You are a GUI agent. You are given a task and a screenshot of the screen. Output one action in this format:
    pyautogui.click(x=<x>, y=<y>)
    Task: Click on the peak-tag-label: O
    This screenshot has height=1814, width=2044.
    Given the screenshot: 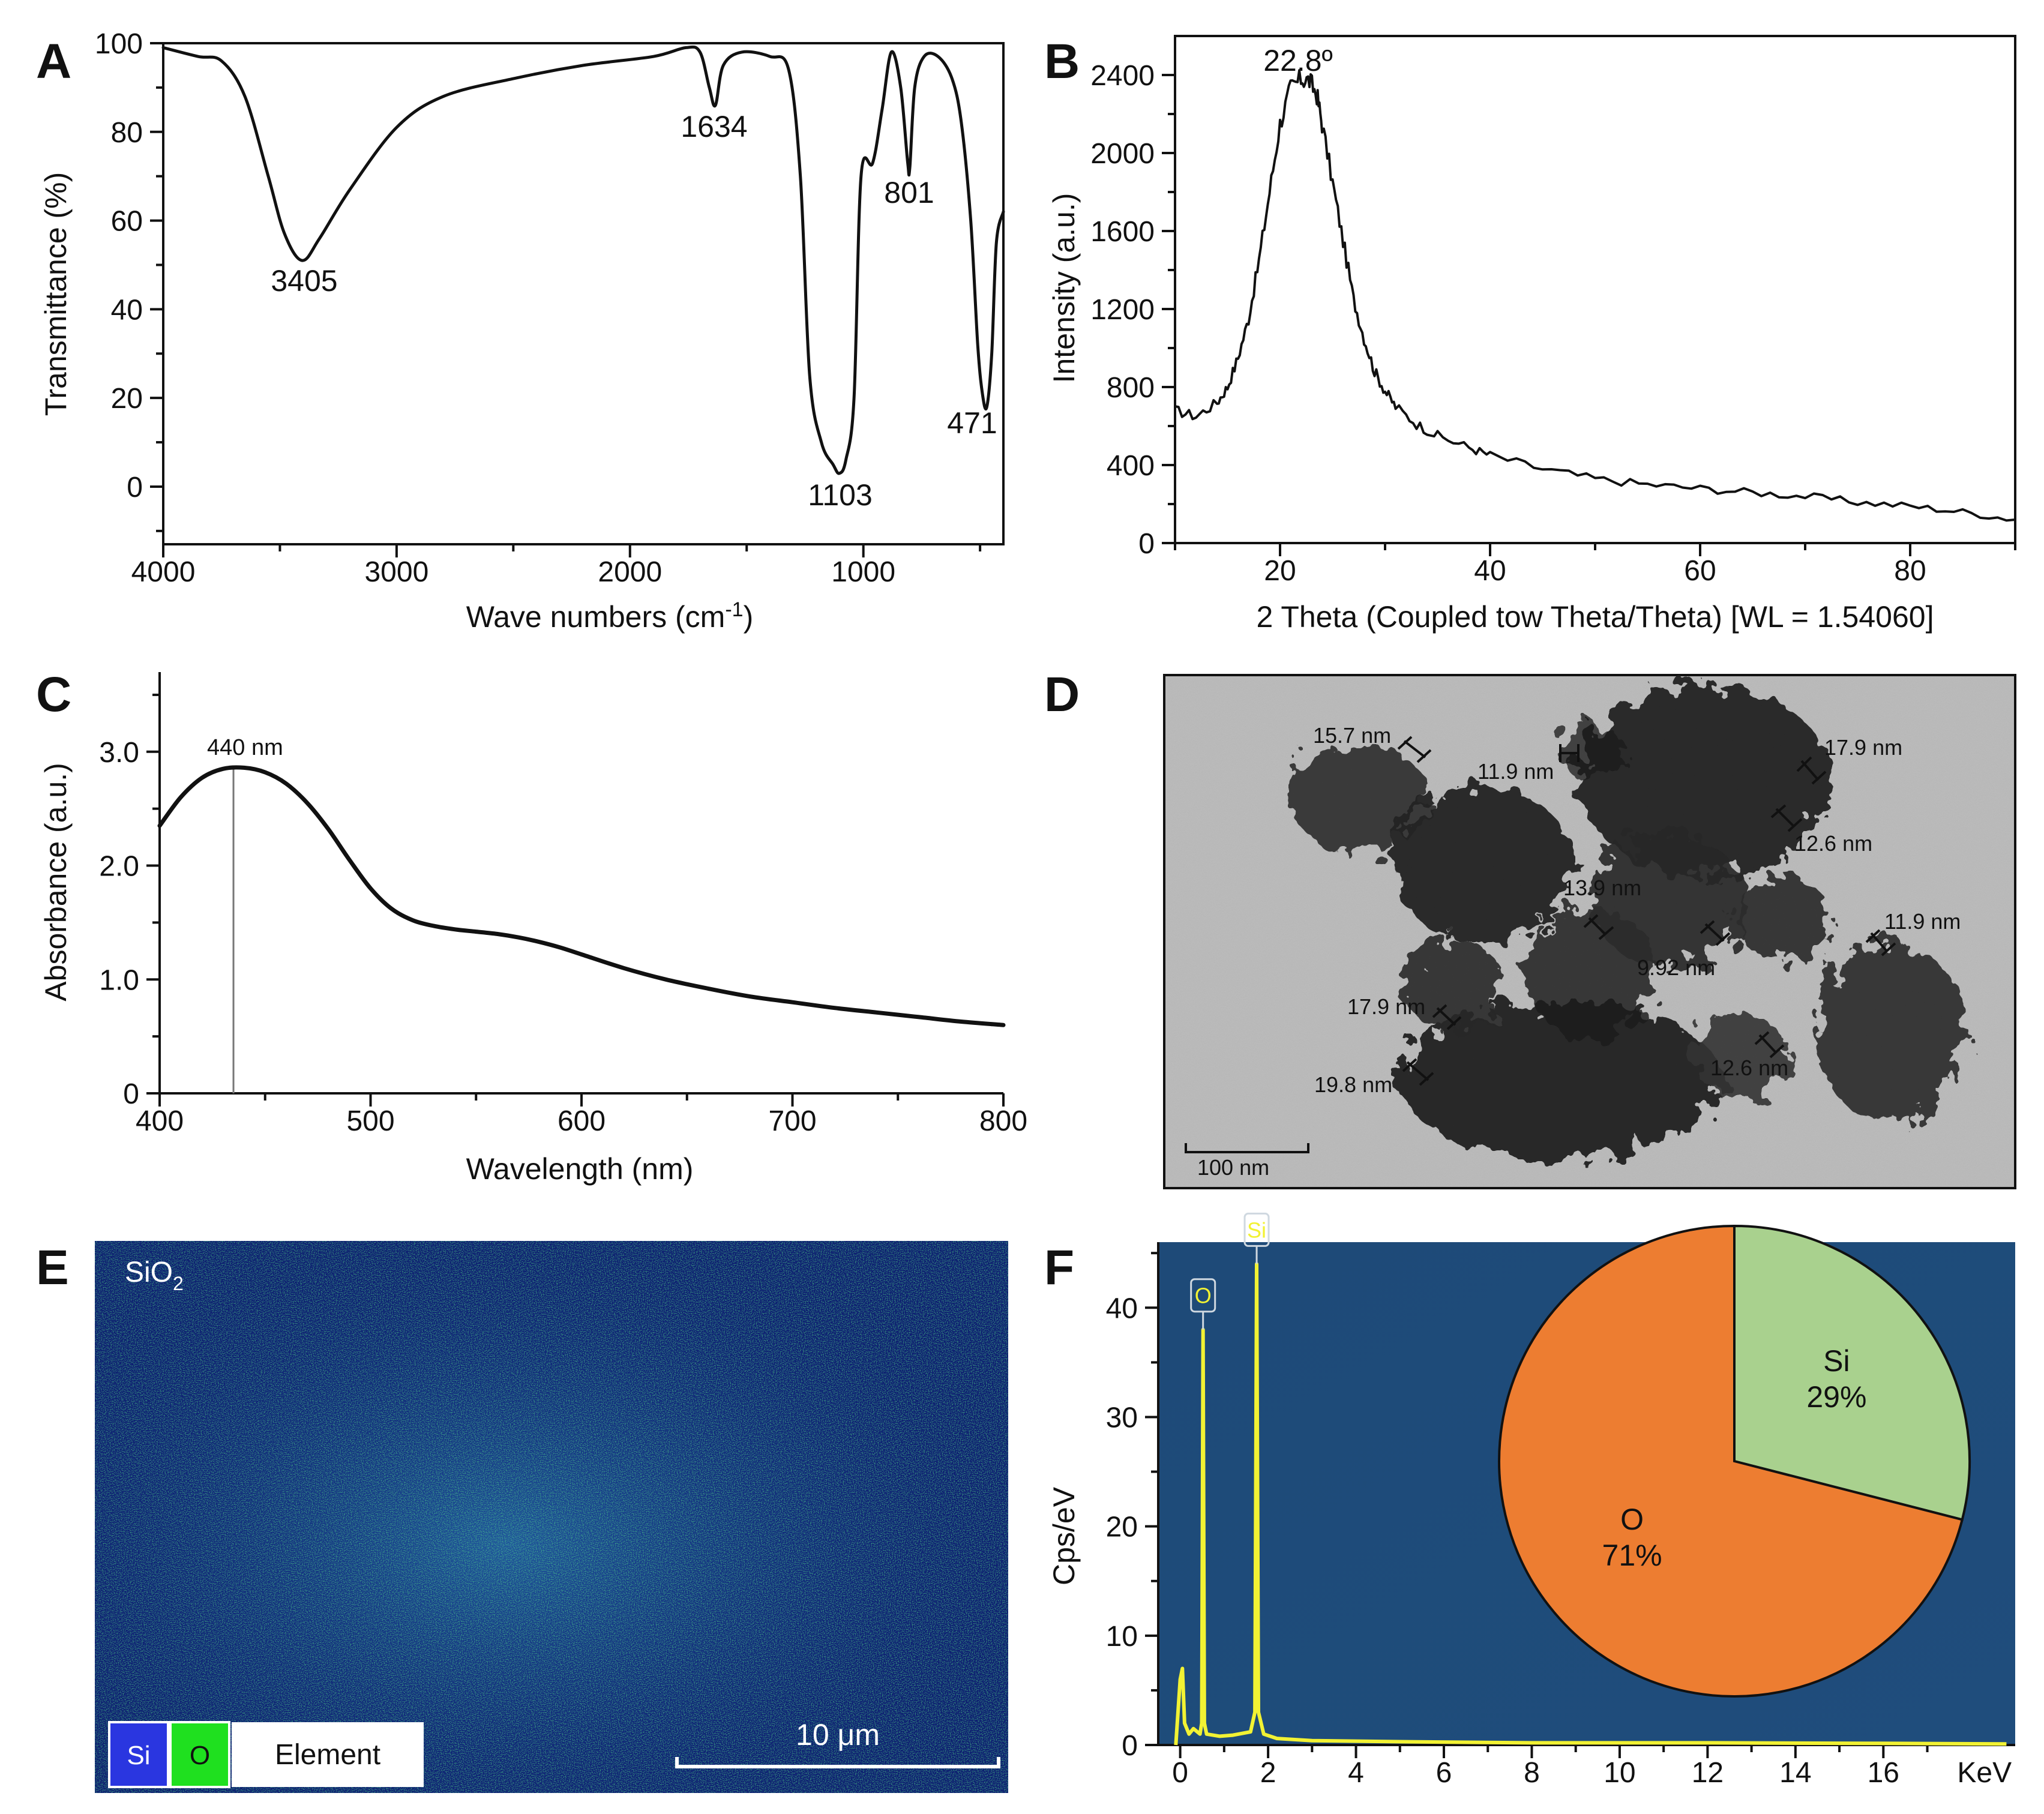 What is the action you would take?
    pyautogui.click(x=1203, y=1296)
    